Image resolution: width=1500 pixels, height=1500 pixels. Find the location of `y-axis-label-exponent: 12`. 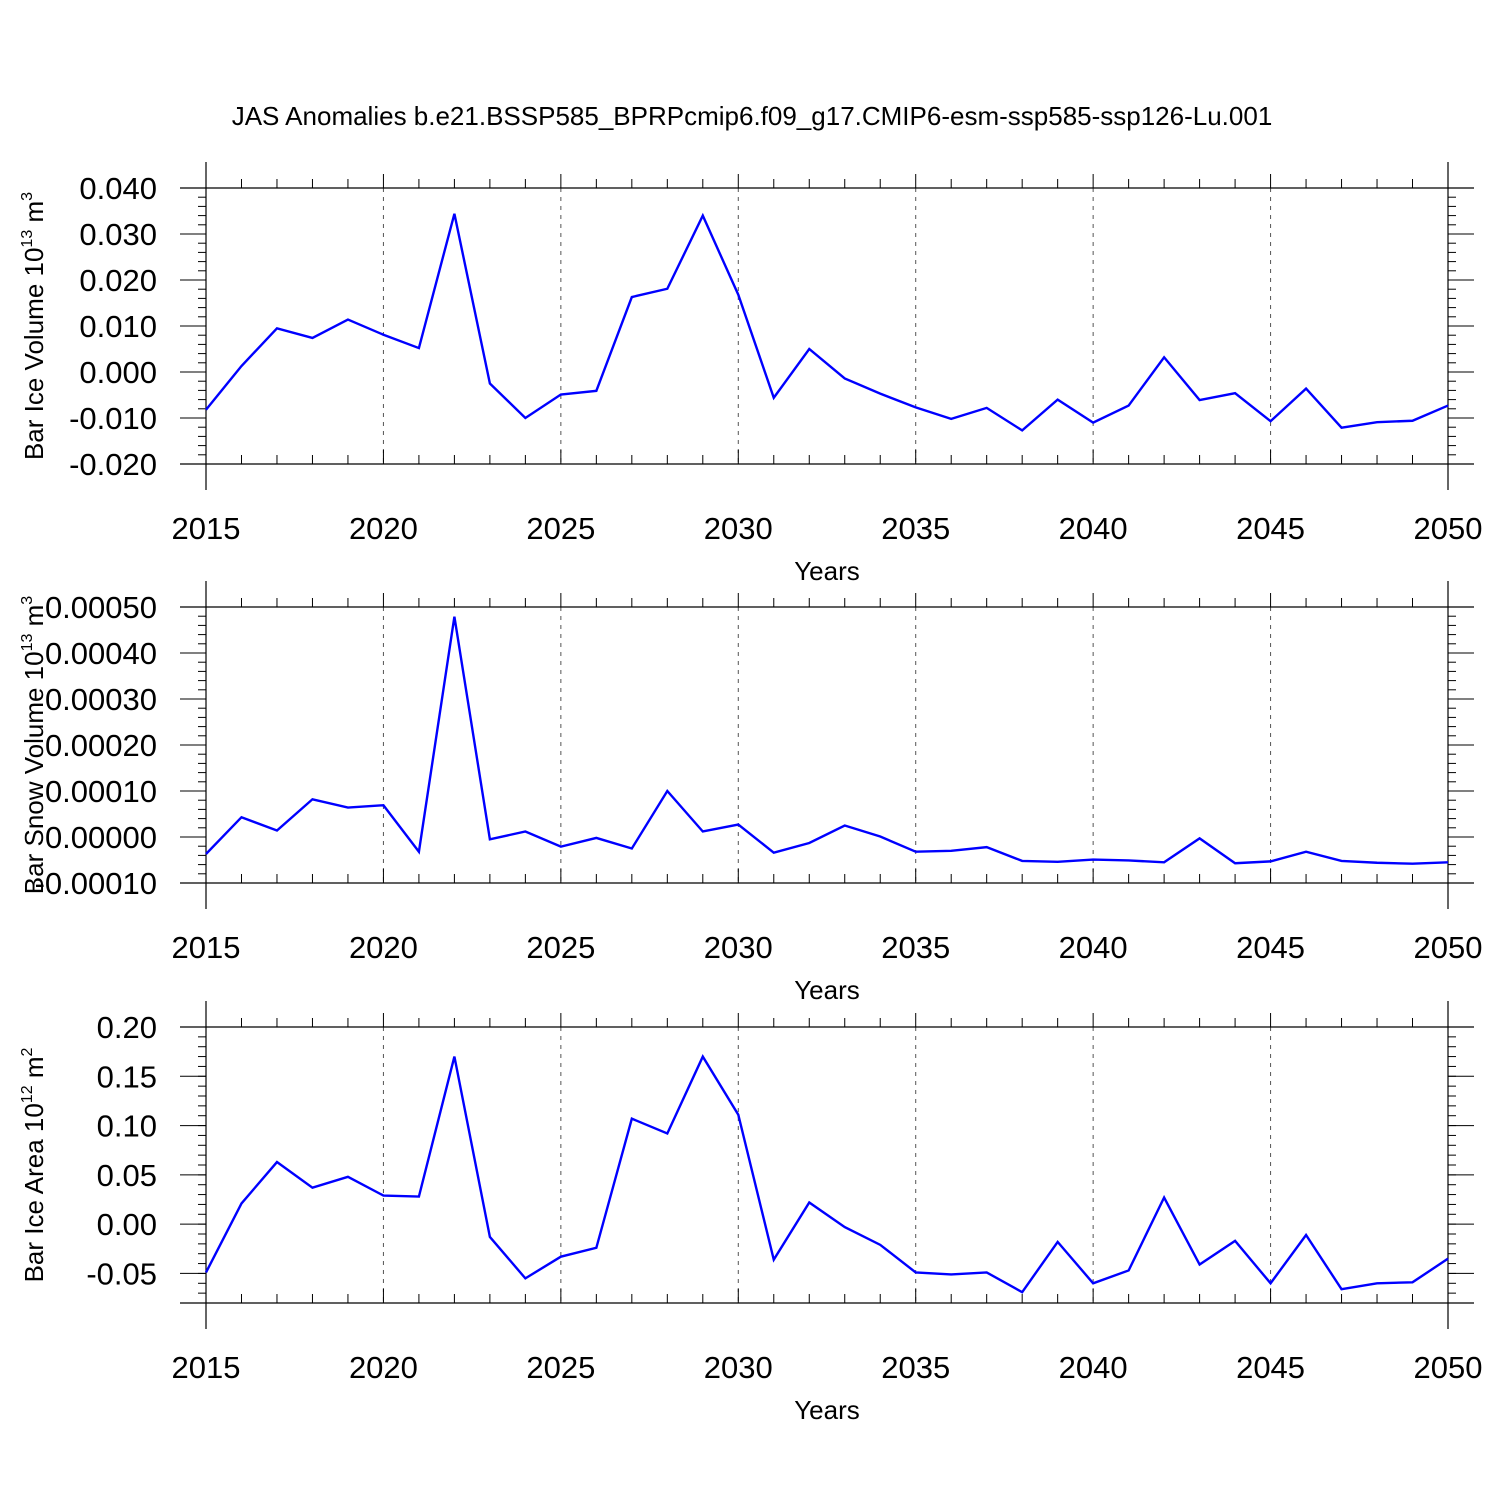

y-axis-label-exponent: 12 is located at coordinates (27, 1094).